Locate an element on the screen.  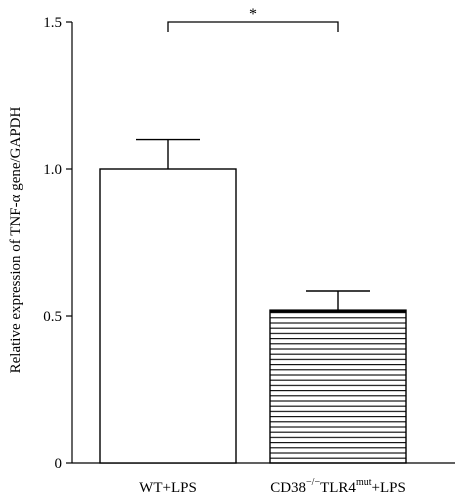
significance-label: * is located at coordinates (253, 14).